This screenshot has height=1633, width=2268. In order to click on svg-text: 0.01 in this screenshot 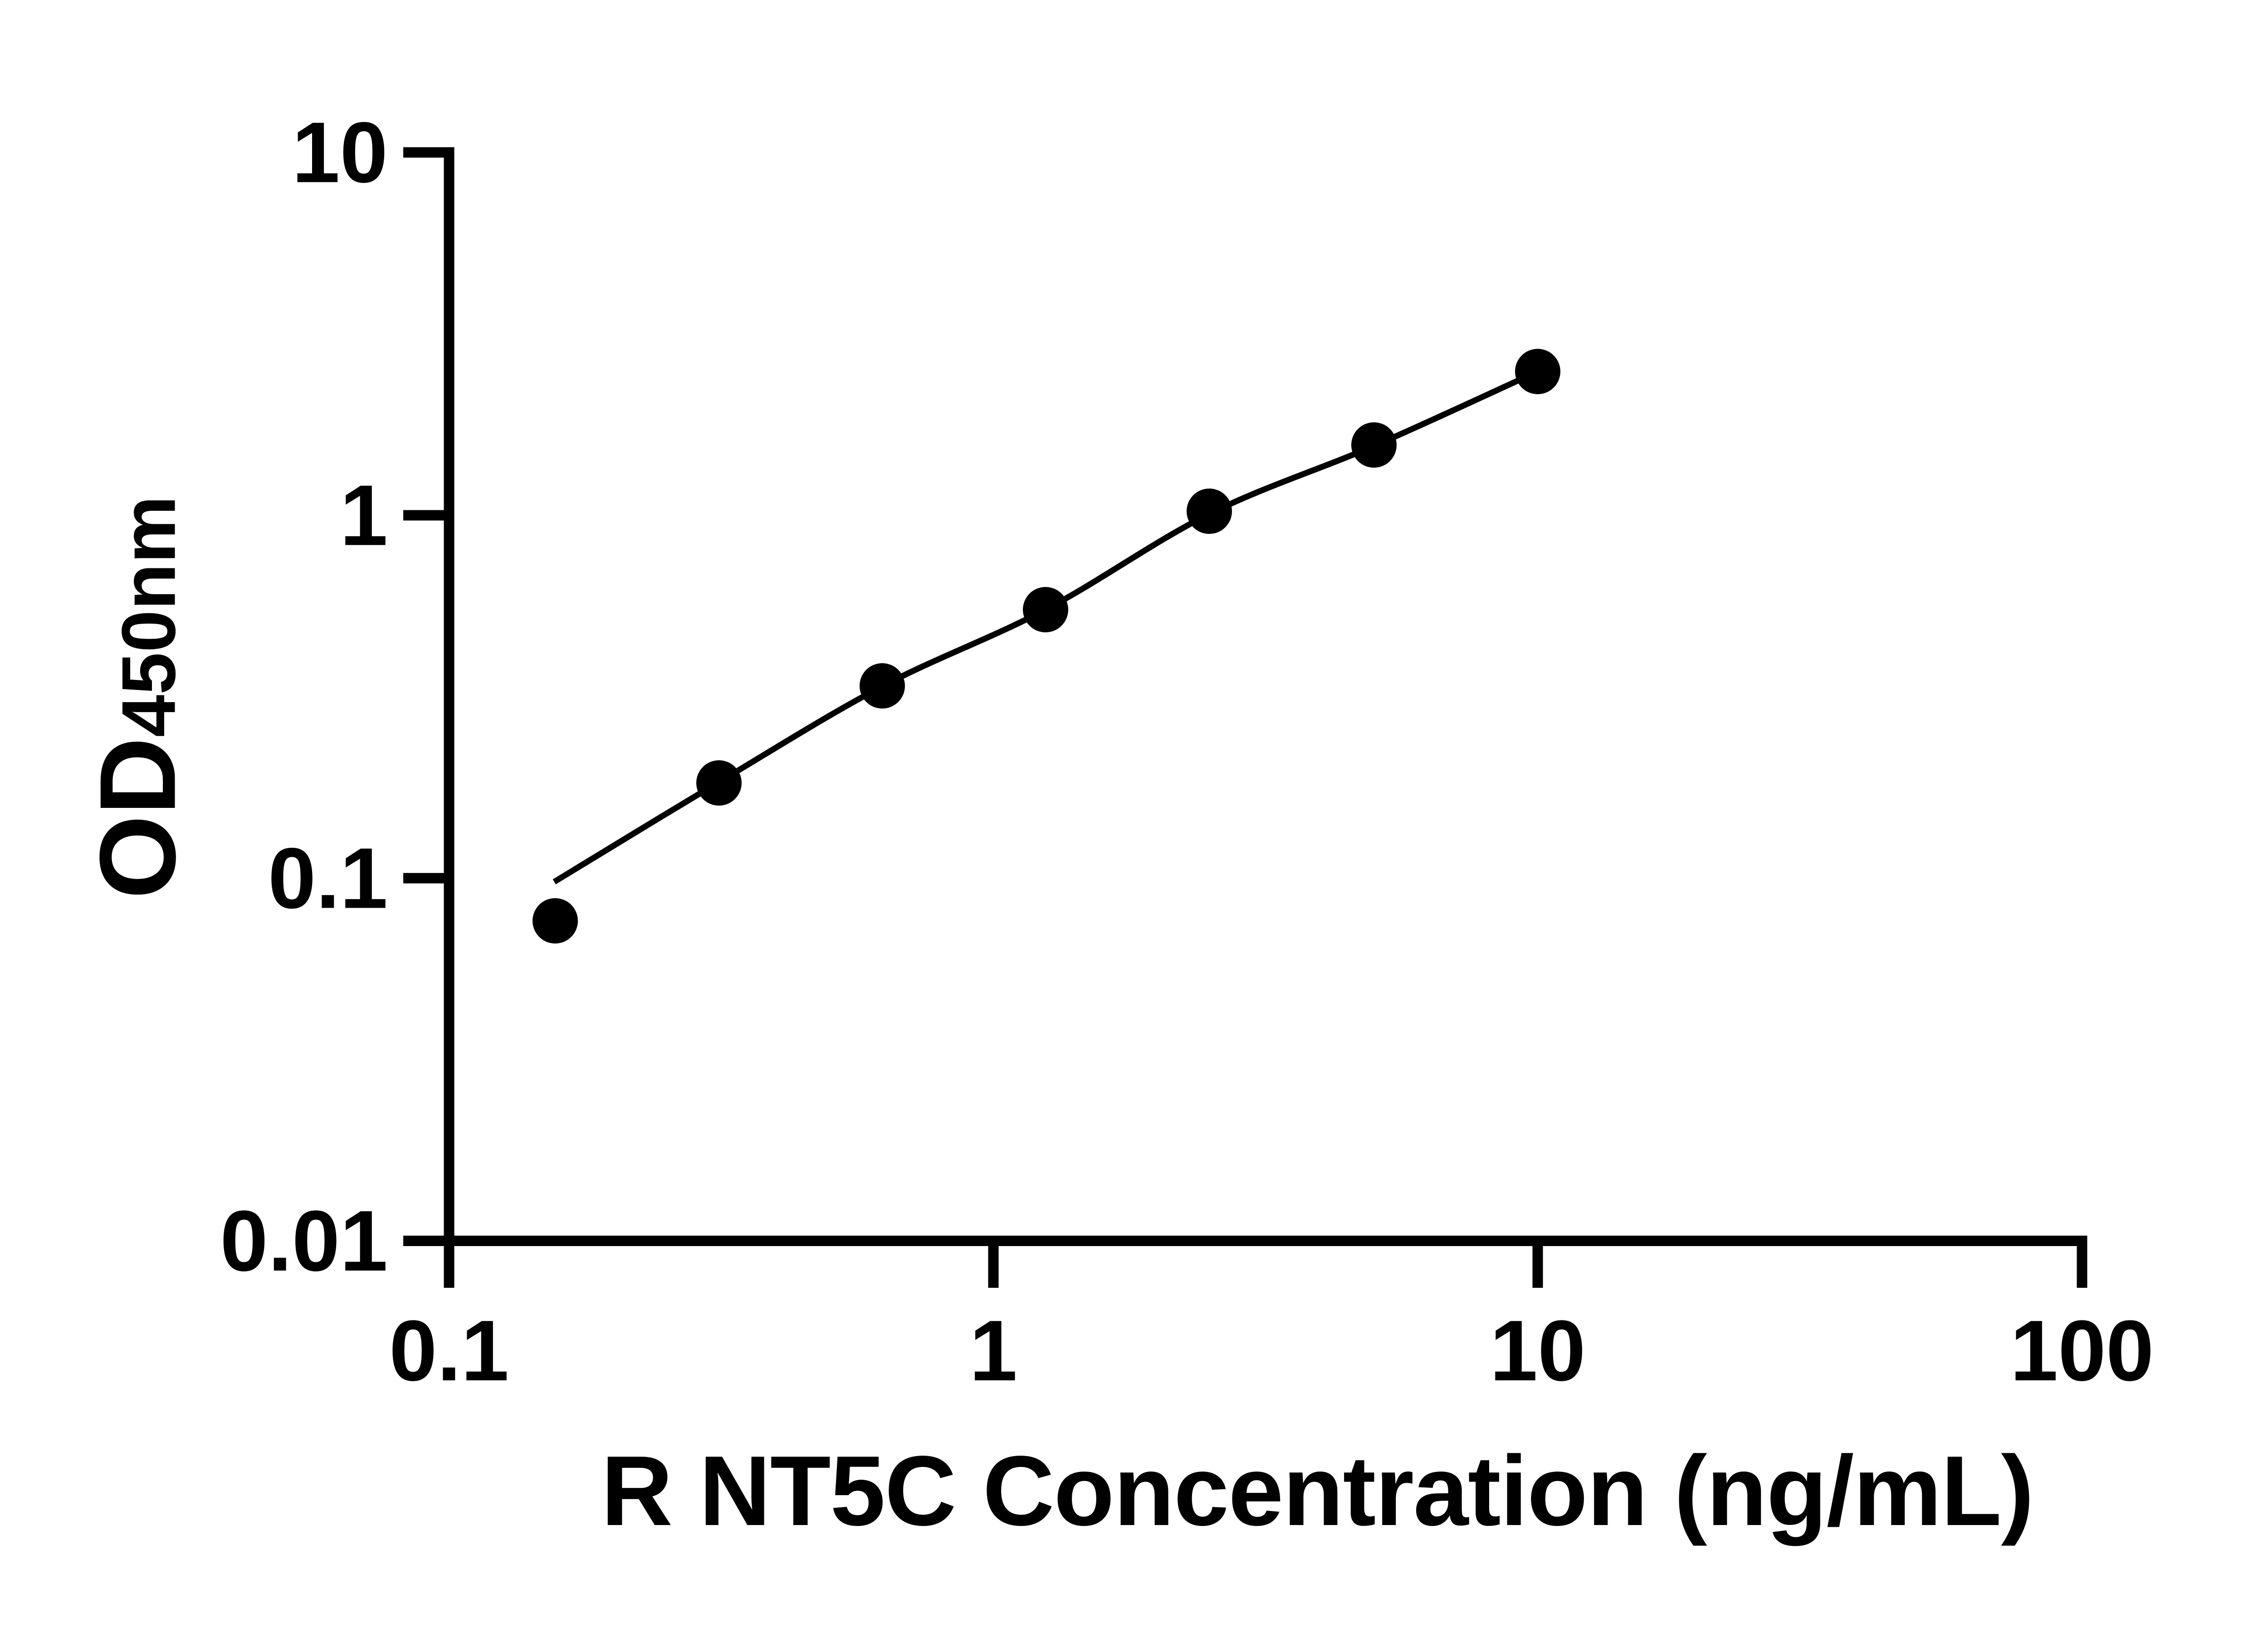, I will do `click(304, 1241)`.